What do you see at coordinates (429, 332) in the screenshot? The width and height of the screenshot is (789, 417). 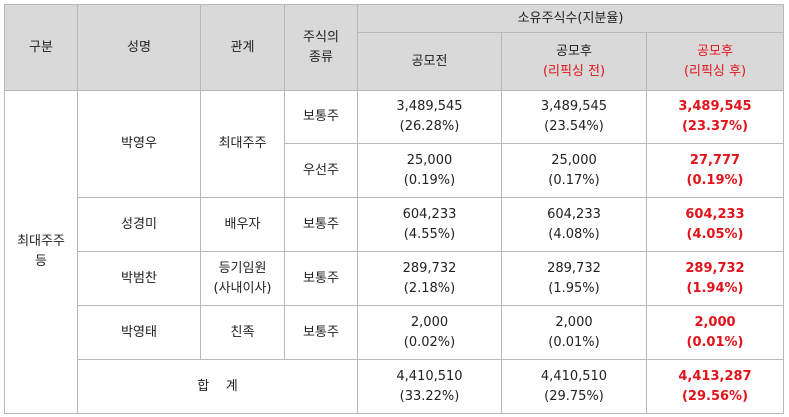 I see `pre-cell: 2,000 (0.02%)` at bounding box center [429, 332].